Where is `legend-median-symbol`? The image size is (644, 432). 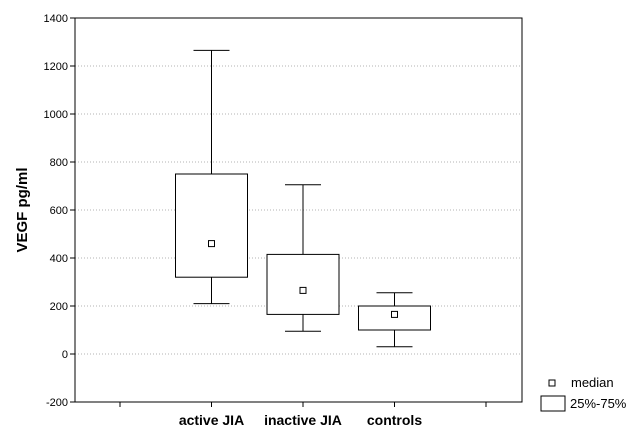
legend-median-symbol is located at coordinates (552, 383).